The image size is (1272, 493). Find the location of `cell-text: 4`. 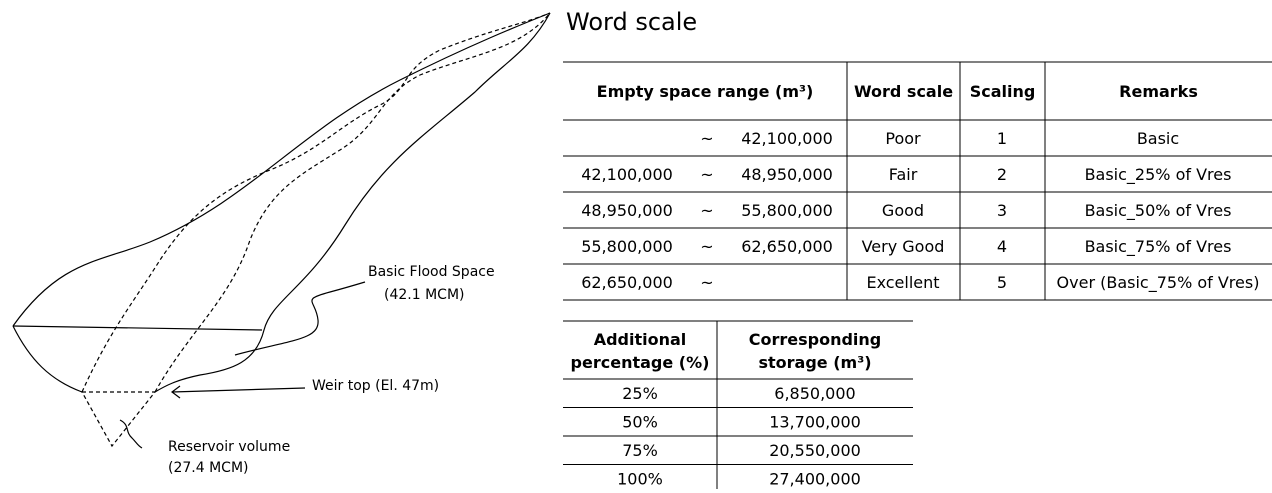

cell-text: 4 is located at coordinates (1002, 246).